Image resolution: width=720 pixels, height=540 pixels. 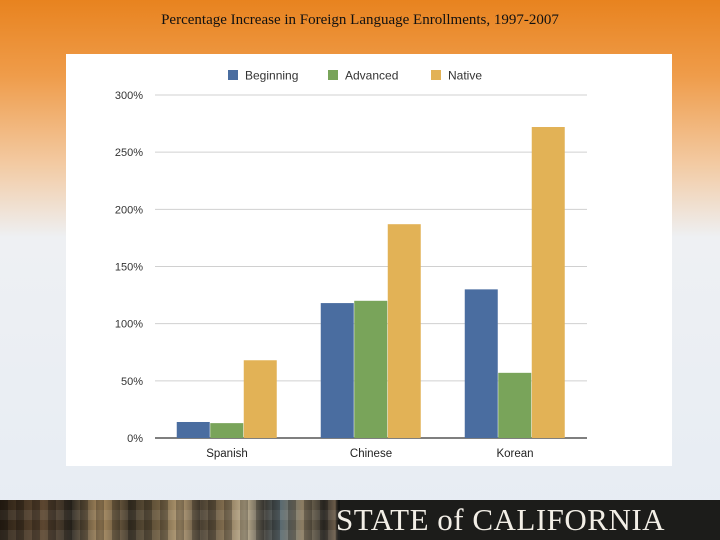 I want to click on bar-native-spanish, so click(x=260, y=399).